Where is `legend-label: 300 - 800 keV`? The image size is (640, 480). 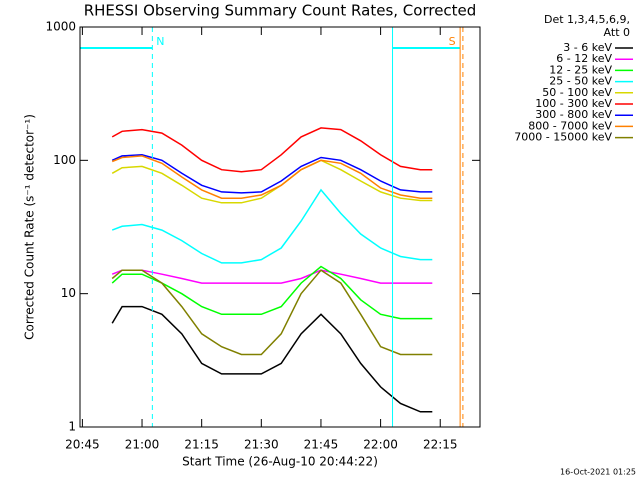
legend-label: 300 - 800 keV is located at coordinates (573, 114).